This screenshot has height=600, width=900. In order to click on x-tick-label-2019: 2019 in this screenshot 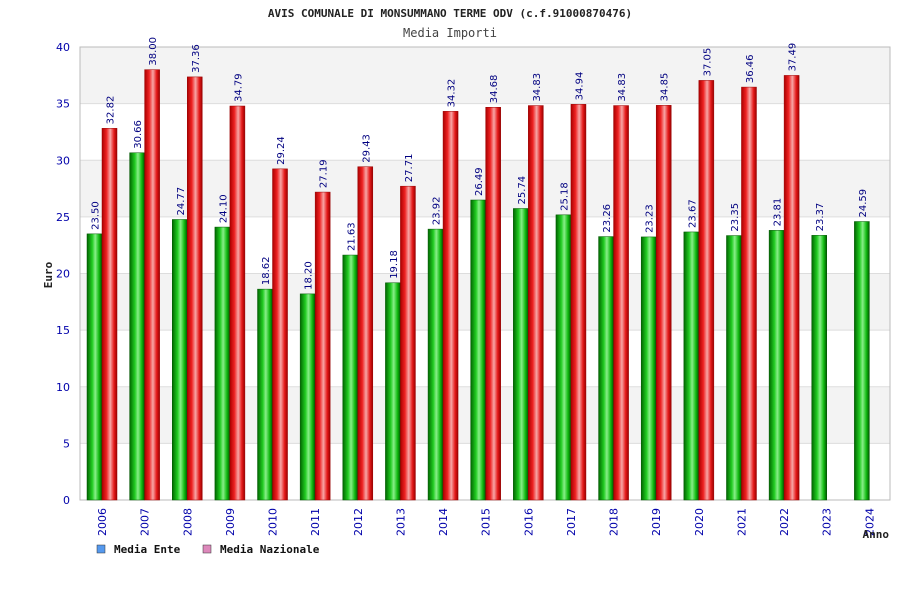, I will do `click(656, 522)`.